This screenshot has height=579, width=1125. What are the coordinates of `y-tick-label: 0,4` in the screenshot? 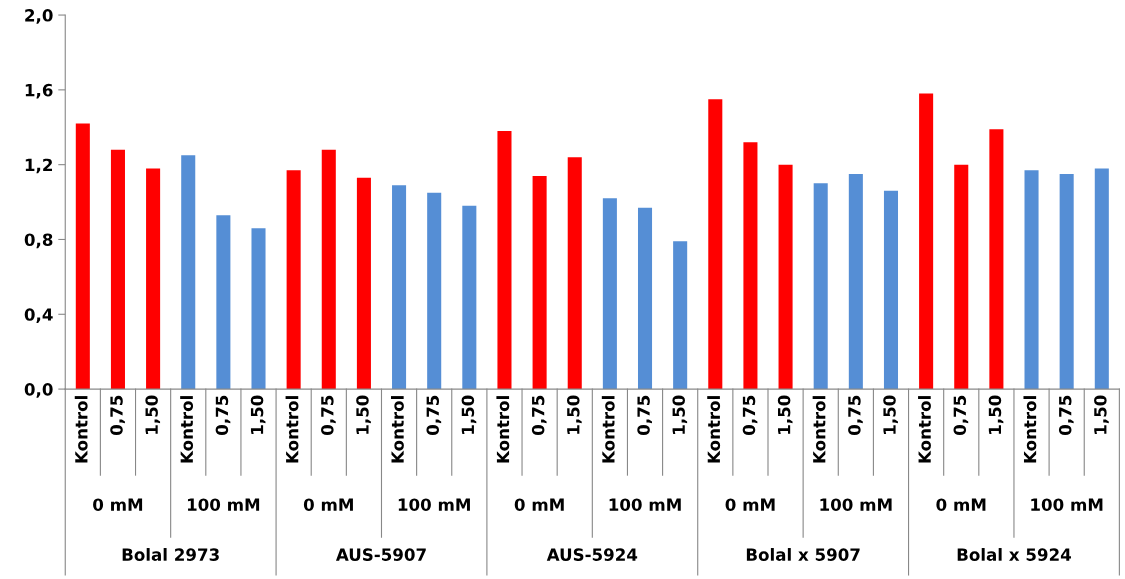 It's located at (38, 315).